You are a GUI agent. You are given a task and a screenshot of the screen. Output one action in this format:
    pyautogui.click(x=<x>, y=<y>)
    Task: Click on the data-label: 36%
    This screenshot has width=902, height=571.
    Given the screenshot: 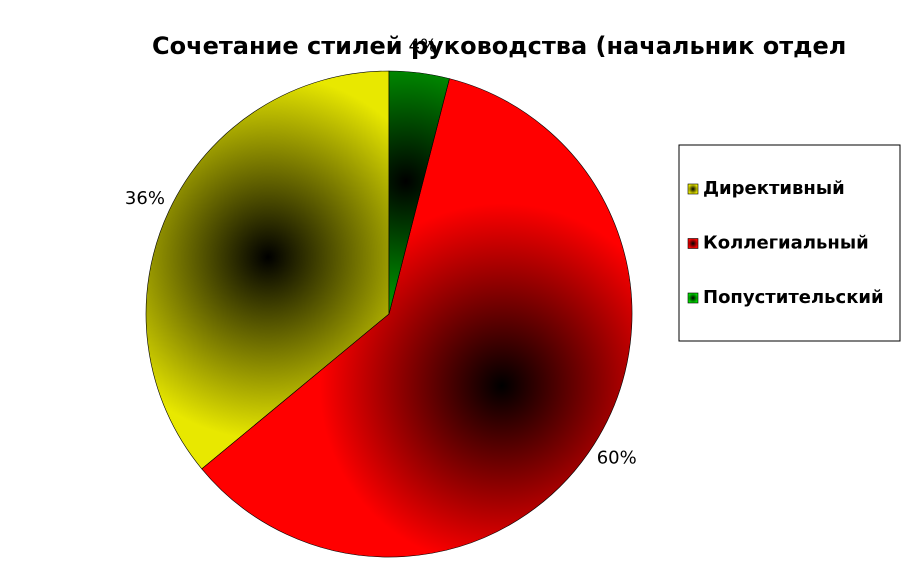 What is the action you would take?
    pyautogui.click(x=145, y=198)
    